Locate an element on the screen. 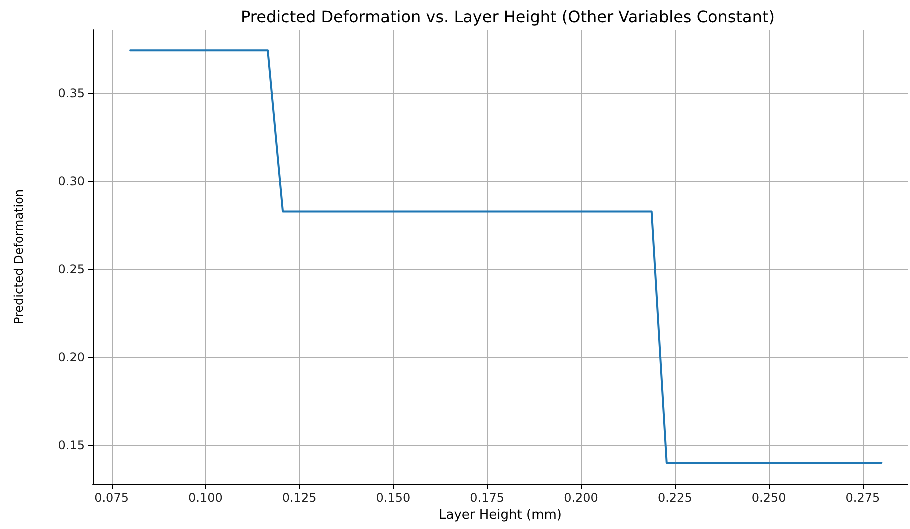  x-tick-label: 0.075 is located at coordinates (111, 498).